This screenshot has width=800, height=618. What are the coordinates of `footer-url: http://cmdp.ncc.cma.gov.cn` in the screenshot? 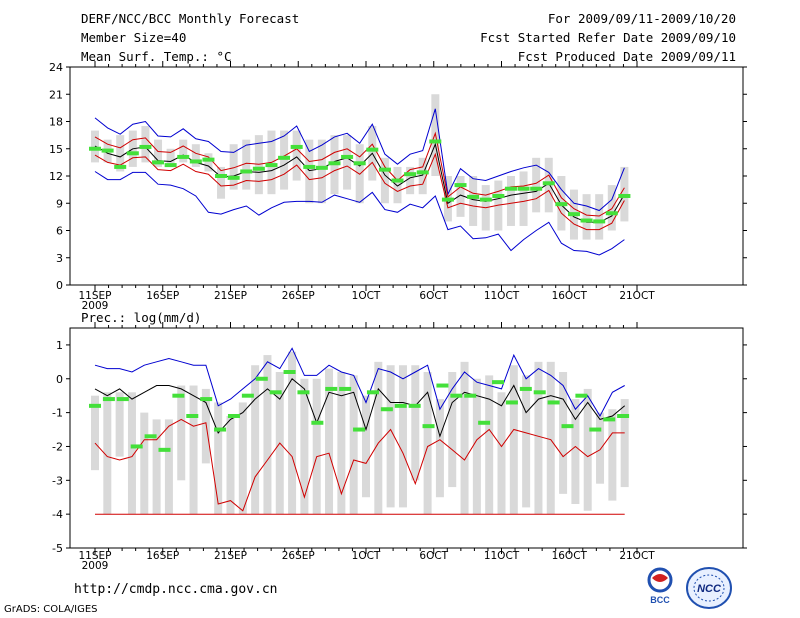 It's located at (176, 589).